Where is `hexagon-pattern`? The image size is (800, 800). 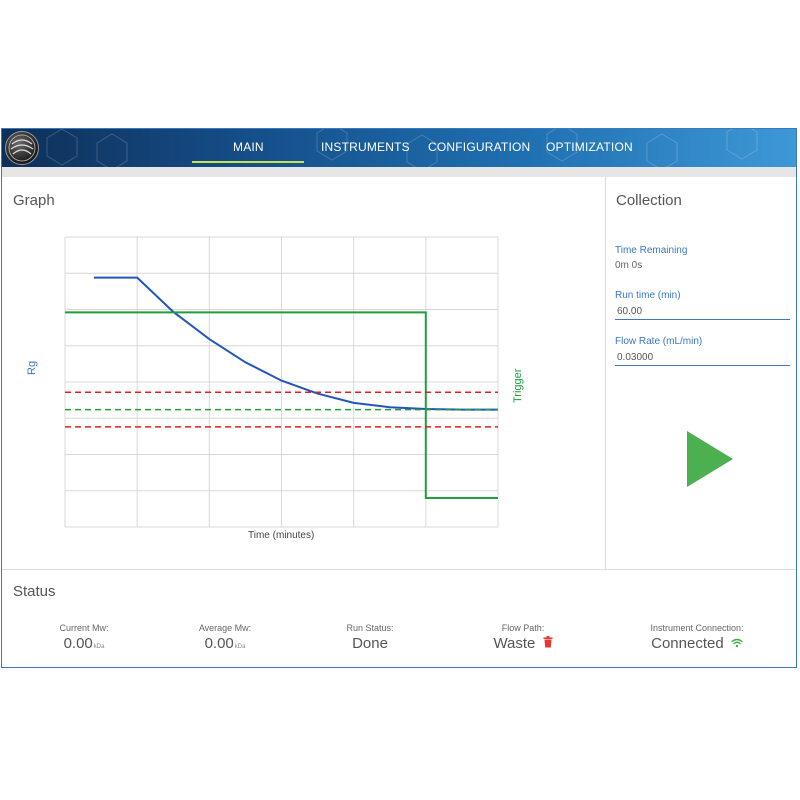
hexagon-pattern is located at coordinates (402, 148).